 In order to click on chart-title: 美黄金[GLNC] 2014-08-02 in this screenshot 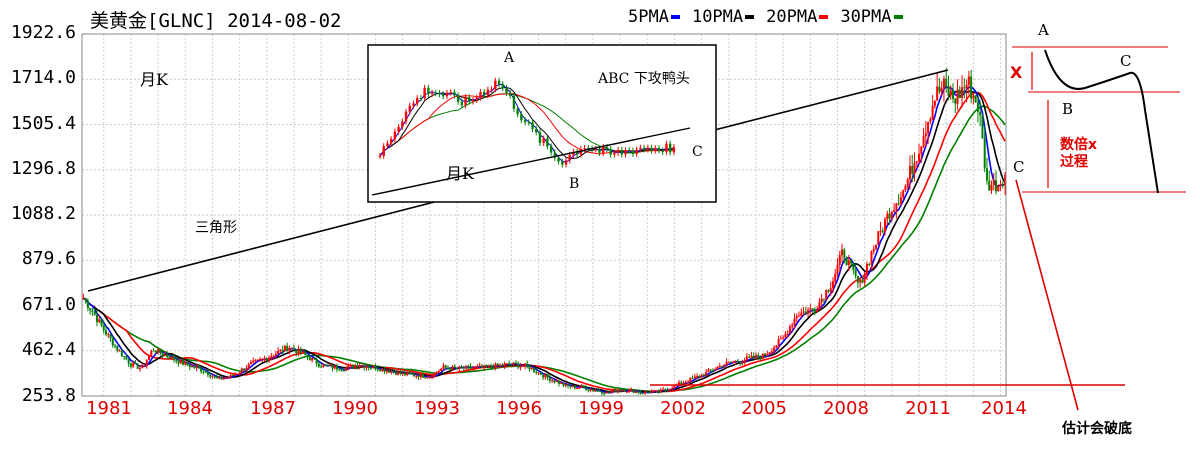, I will do `click(215, 19)`.